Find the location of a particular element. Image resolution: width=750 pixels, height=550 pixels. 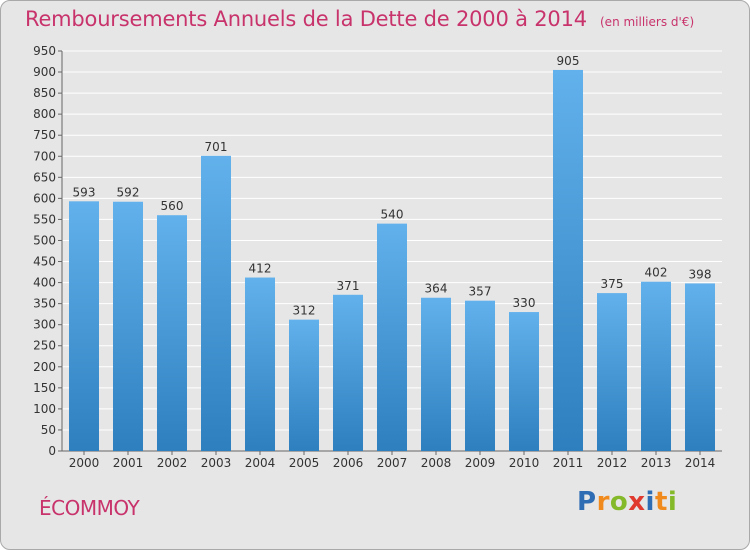

y-tick-label: 450 is located at coordinates (44, 262).